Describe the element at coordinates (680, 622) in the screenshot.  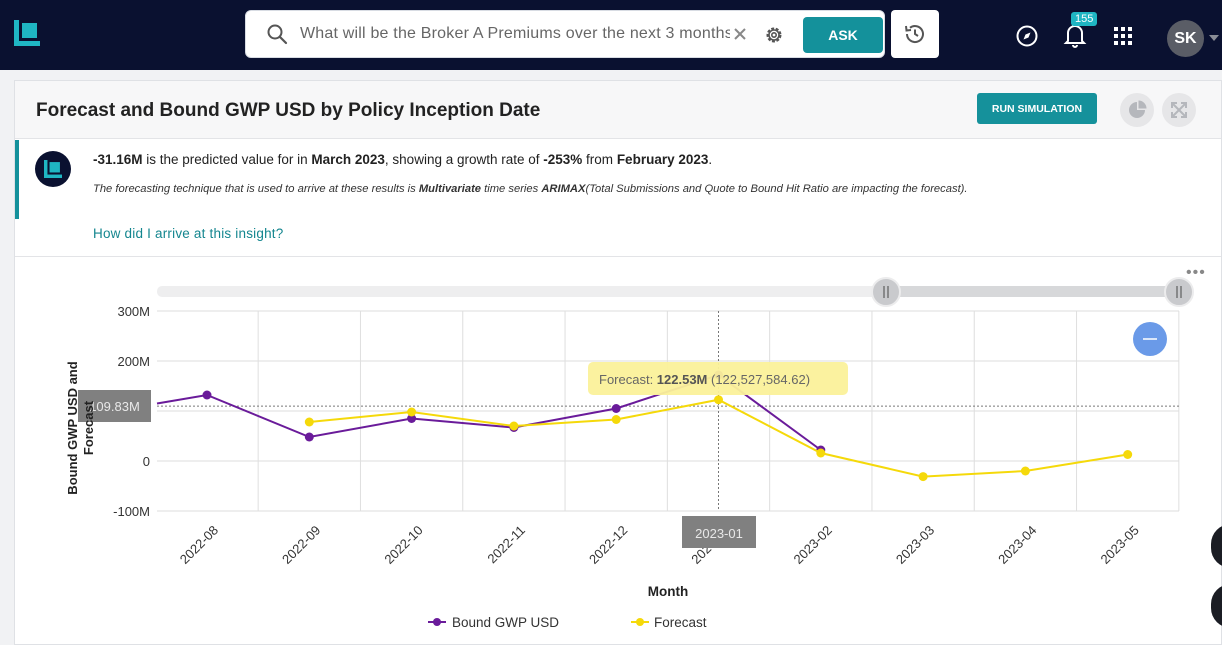
I see `legend-label-forecast: Forecast` at that location.